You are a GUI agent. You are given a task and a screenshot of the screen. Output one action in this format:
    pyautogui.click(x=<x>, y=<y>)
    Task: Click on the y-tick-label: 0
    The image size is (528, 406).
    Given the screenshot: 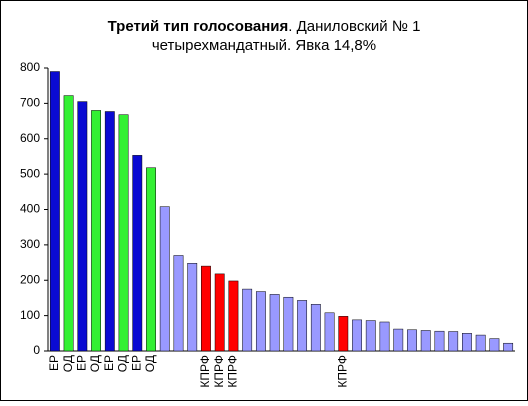 What is the action you would take?
    pyautogui.click(x=36, y=350)
    